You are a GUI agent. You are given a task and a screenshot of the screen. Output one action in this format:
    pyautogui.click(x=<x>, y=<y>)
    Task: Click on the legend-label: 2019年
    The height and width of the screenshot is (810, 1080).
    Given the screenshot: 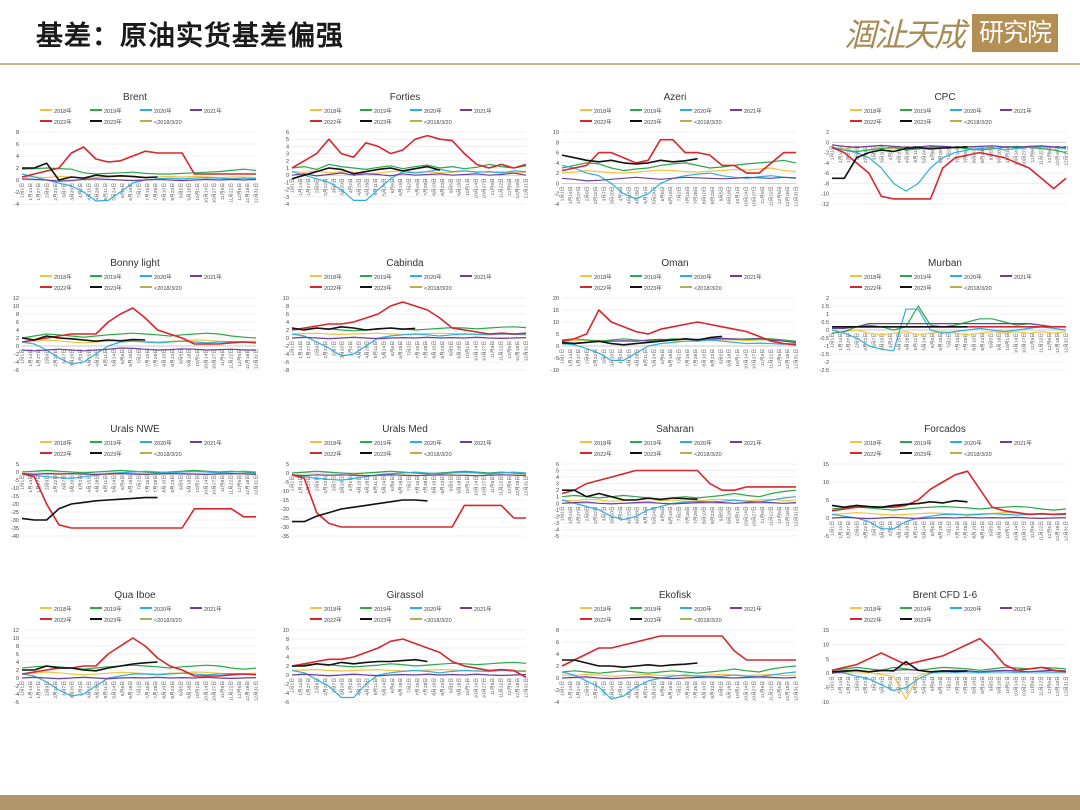 What is the action you would take?
    pyautogui.click(x=113, y=609)
    